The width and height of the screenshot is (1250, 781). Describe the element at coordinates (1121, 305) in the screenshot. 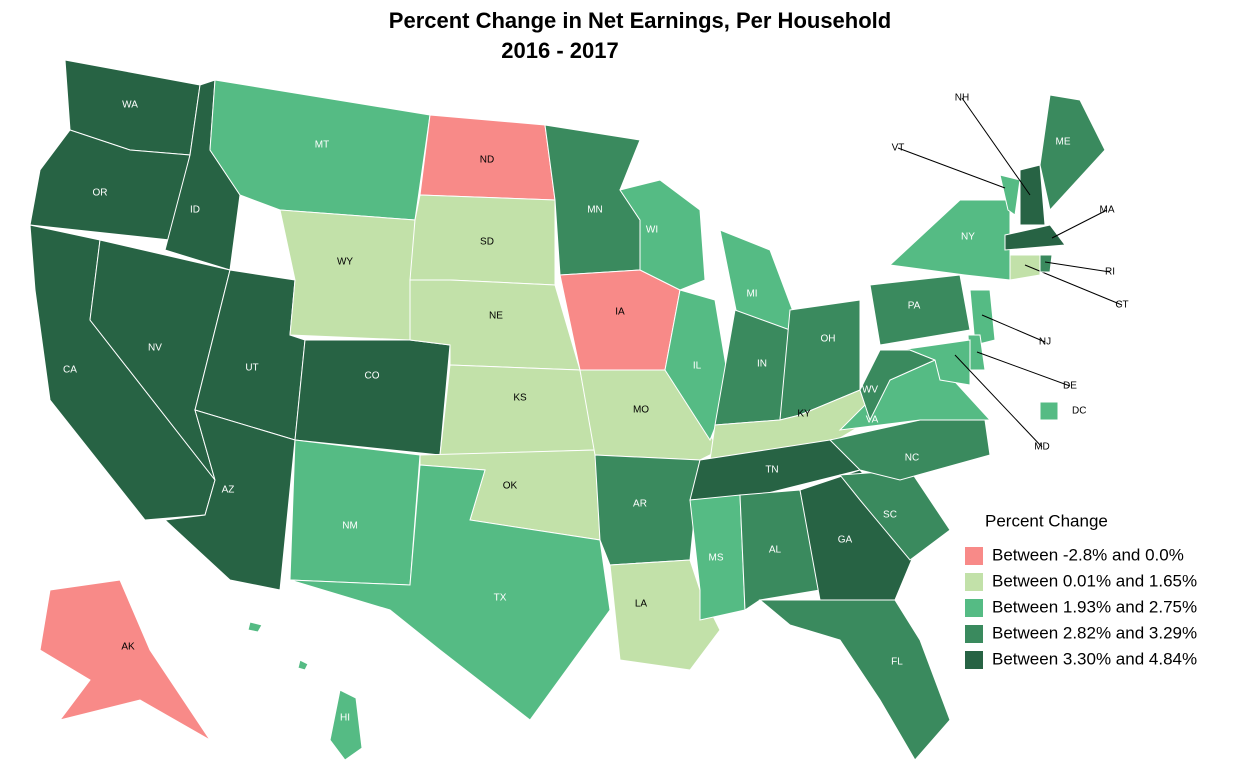

I see `state-label: CT` at that location.